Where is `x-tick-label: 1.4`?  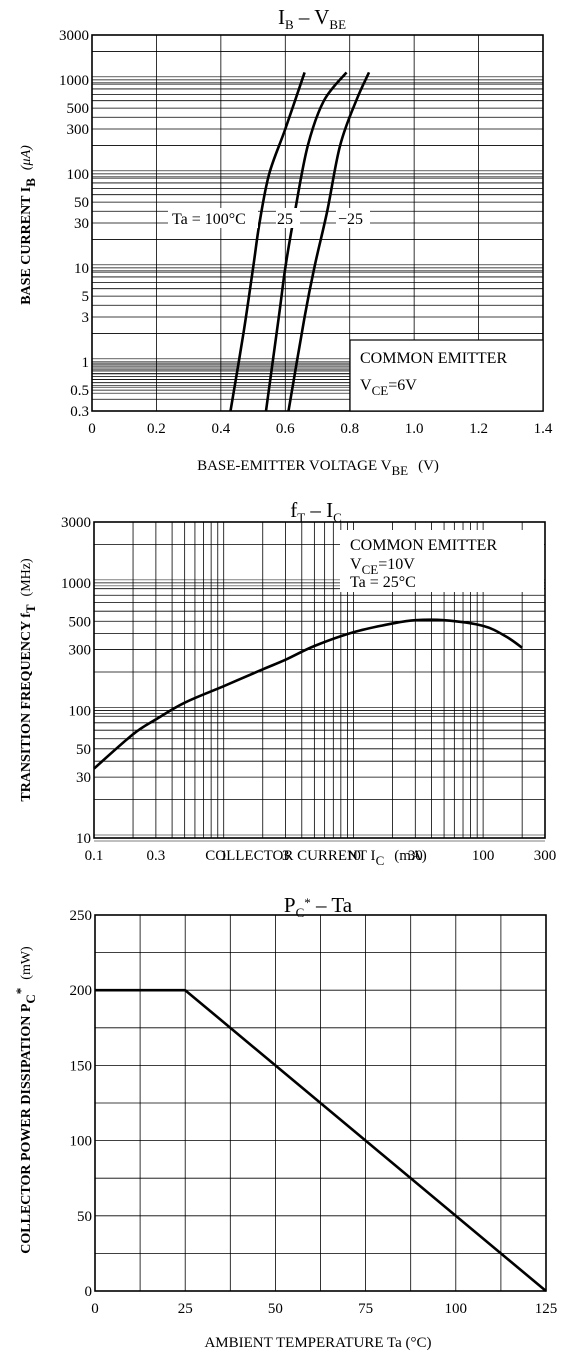 x-tick-label: 1.4 is located at coordinates (543, 429).